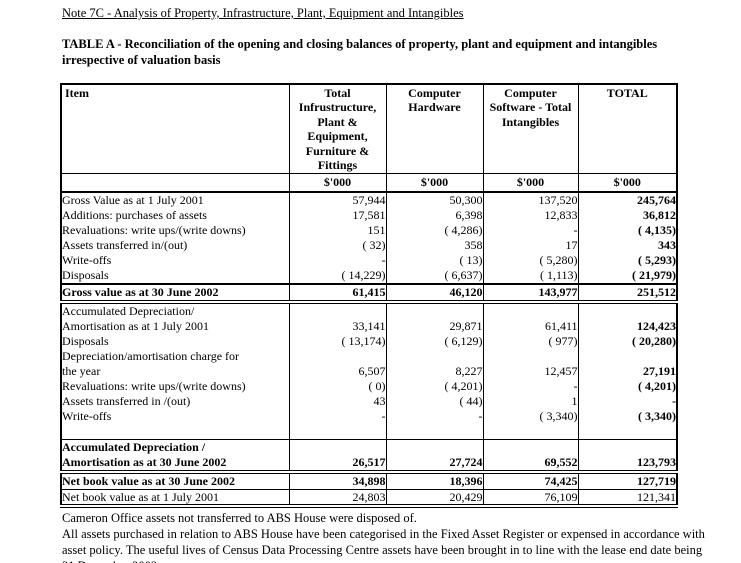 Image resolution: width=741 pixels, height=563 pixels. I want to click on column-header-line: TOTAL, so click(627, 93).